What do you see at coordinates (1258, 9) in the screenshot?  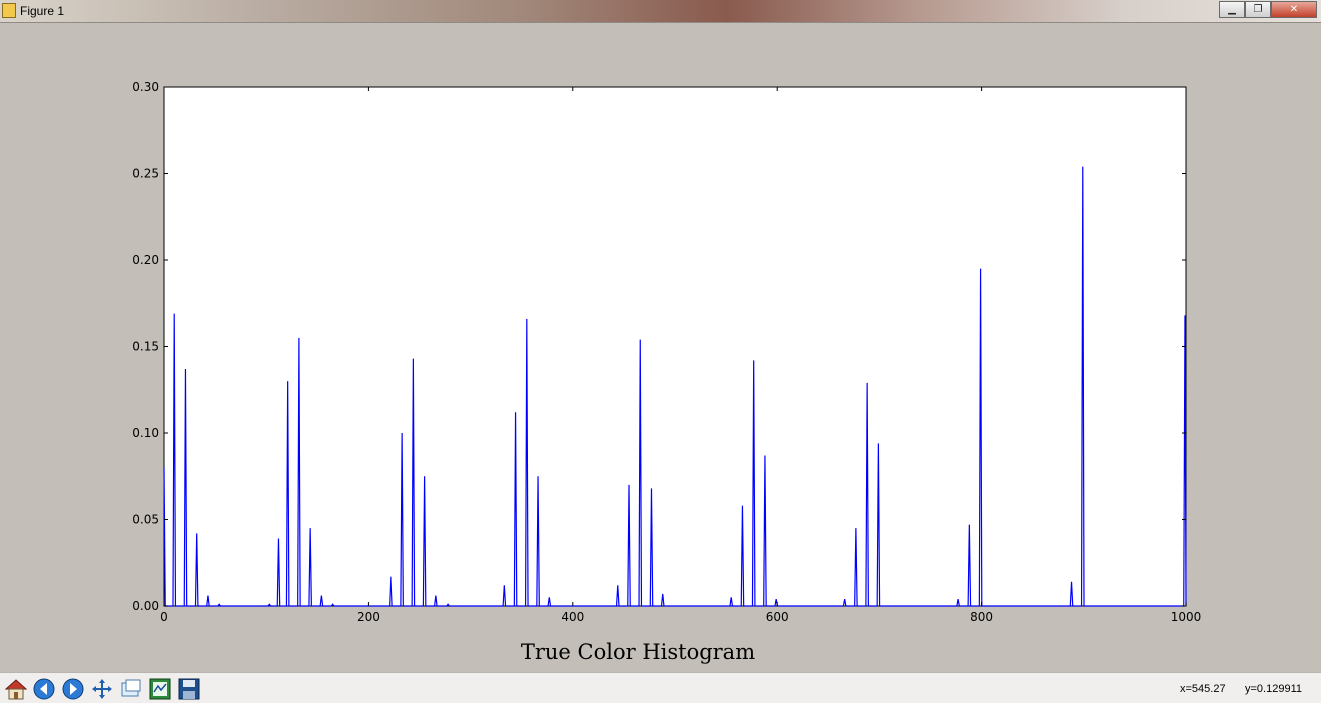 I see `maximize-button: ❐` at bounding box center [1258, 9].